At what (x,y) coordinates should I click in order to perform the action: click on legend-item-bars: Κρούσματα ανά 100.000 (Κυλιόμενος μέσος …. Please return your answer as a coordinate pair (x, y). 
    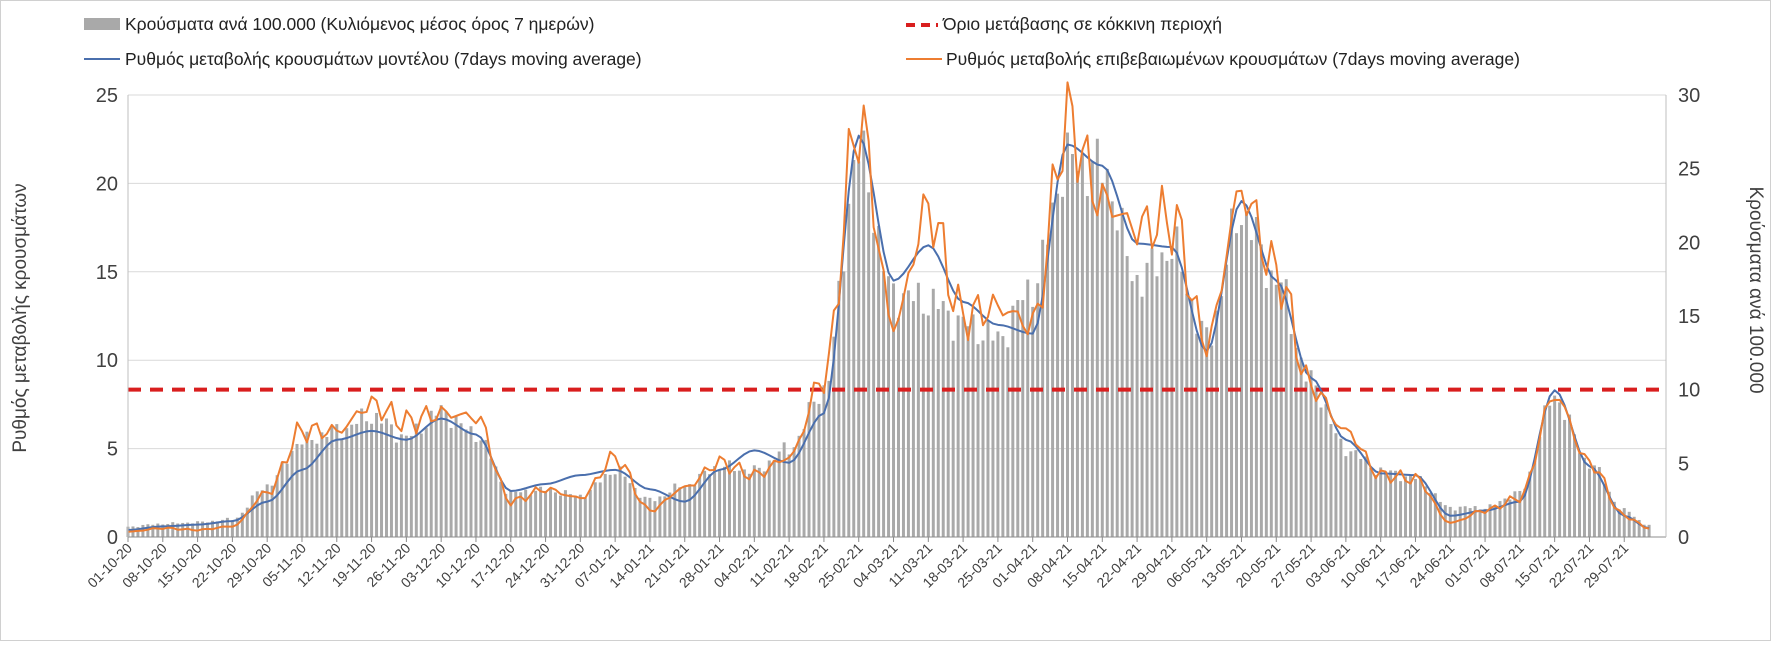
    Looking at the image, I should click on (339, 24).